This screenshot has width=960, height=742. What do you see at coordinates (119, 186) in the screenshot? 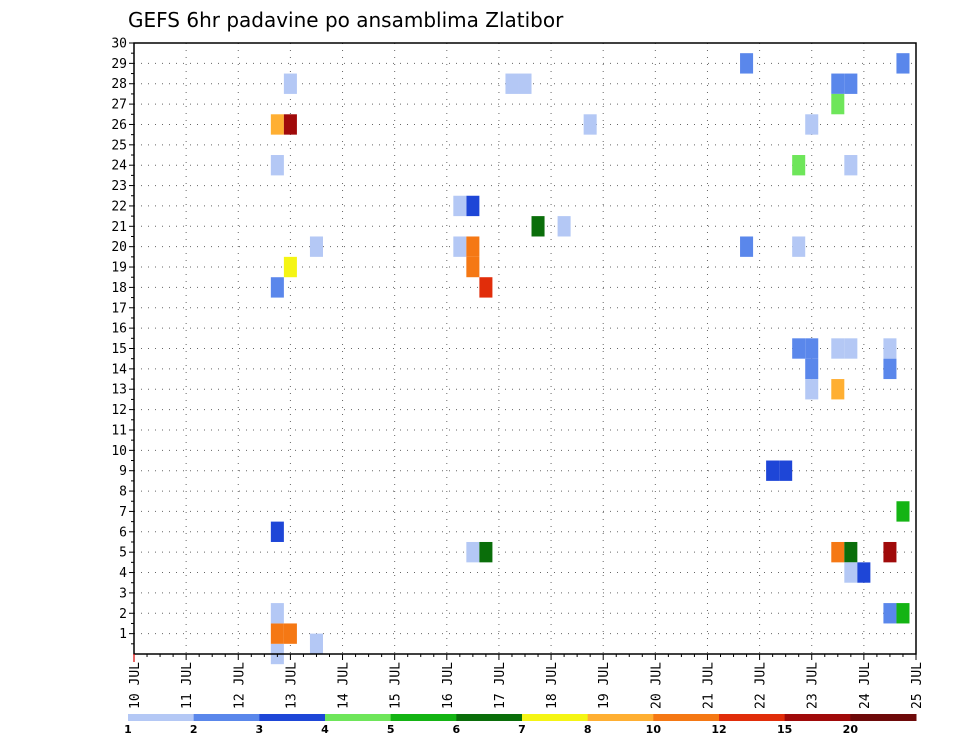
I see `y-tick-label: 23` at bounding box center [119, 186].